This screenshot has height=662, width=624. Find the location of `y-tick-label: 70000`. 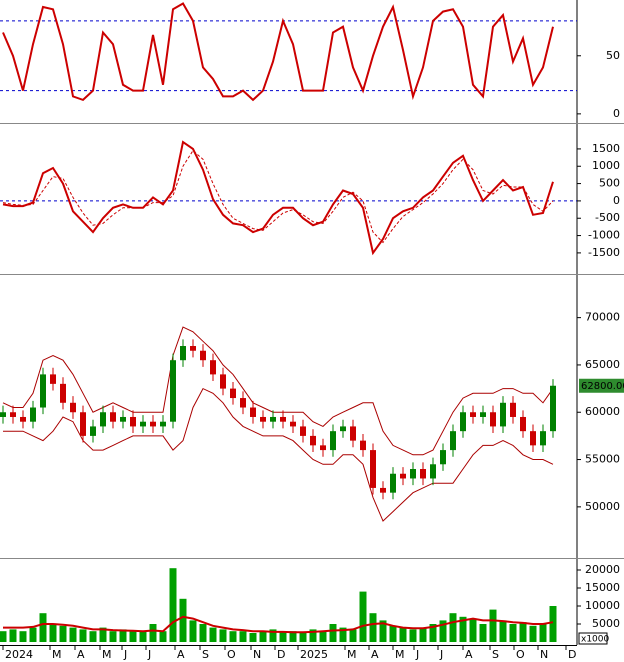

y-tick-label: 70000 is located at coordinates (602, 317).